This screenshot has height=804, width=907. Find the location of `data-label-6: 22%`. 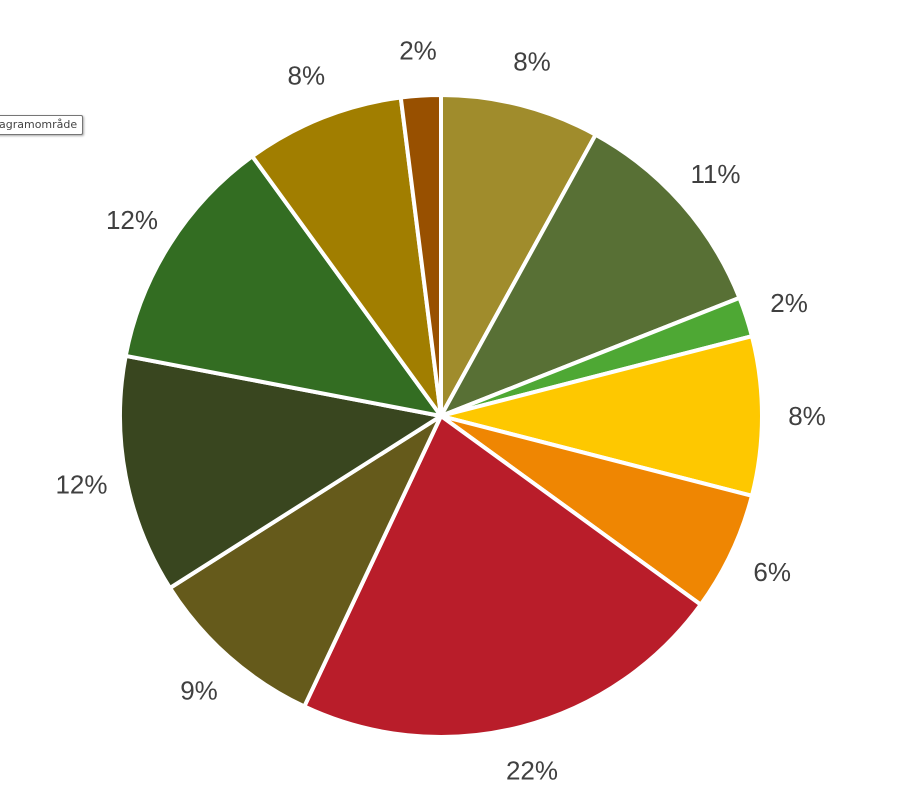

data-label-6: 22% is located at coordinates (532, 771).